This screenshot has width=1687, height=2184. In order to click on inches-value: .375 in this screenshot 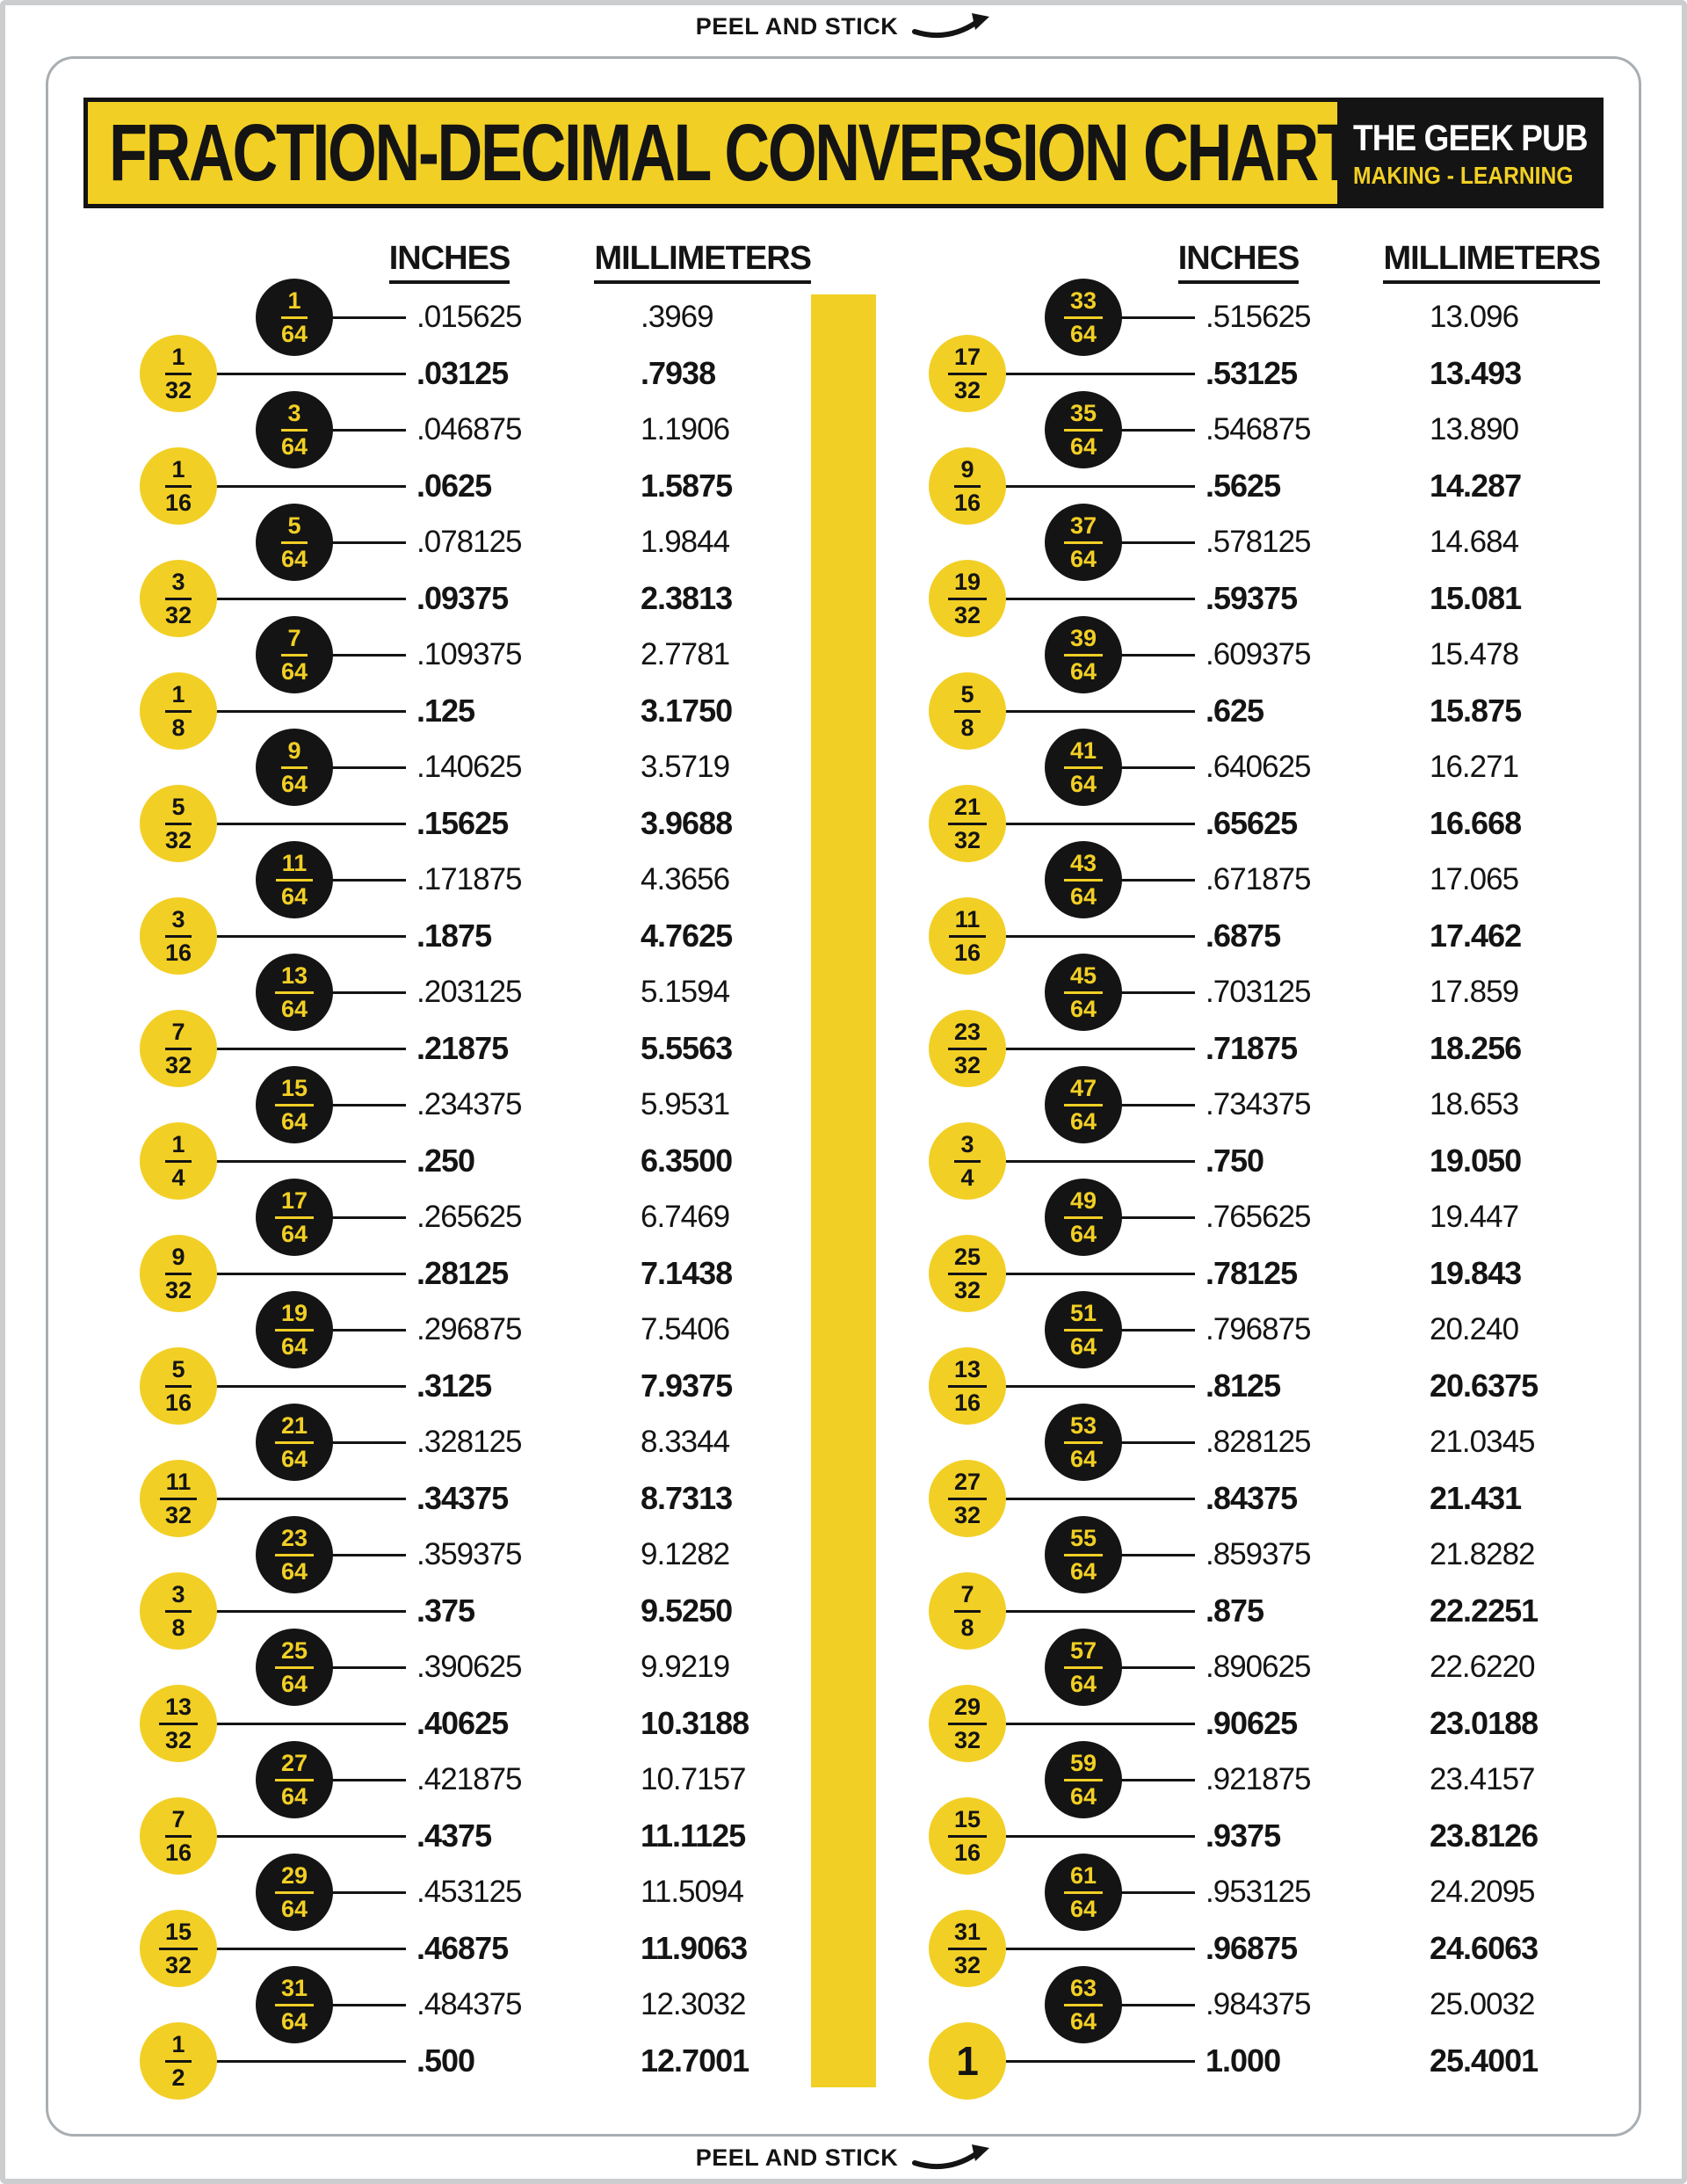, I will do `click(445, 1611)`.